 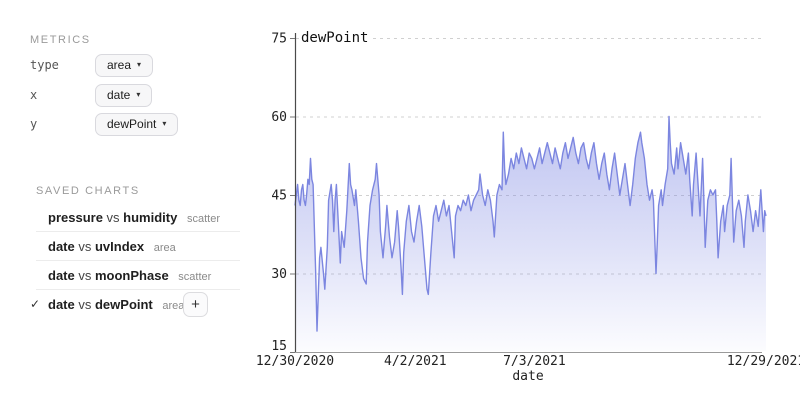 I want to click on chart-x-field: pressure, so click(x=75, y=217).